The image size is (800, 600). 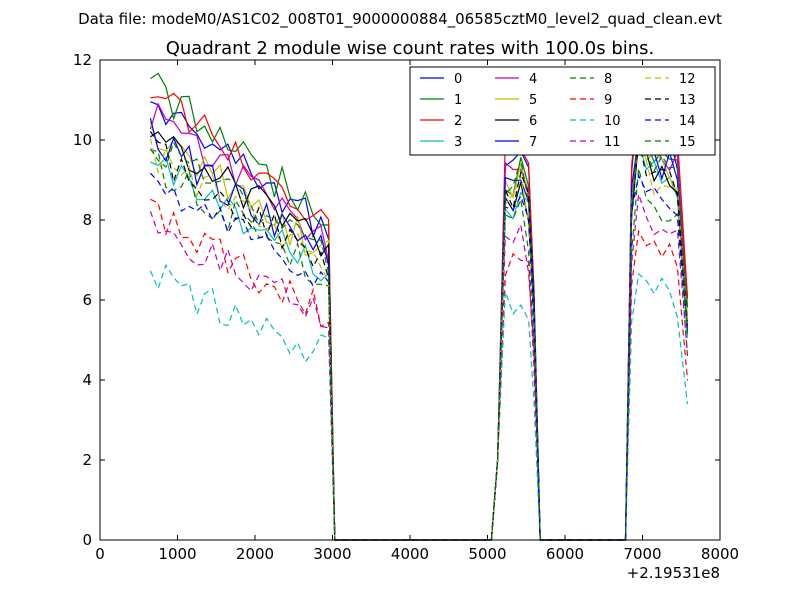 What do you see at coordinates (487, 554) in the screenshot?
I see `x-tick-label: 5000` at bounding box center [487, 554].